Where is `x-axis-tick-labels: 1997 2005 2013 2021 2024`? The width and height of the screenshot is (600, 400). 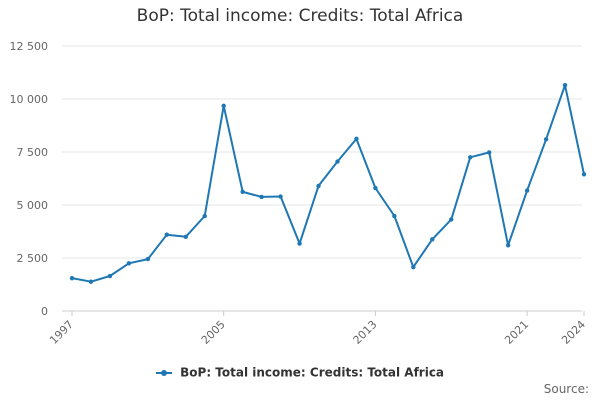 x-axis-tick-labels: 1997 2005 2013 2021 2024 is located at coordinates (317, 332).